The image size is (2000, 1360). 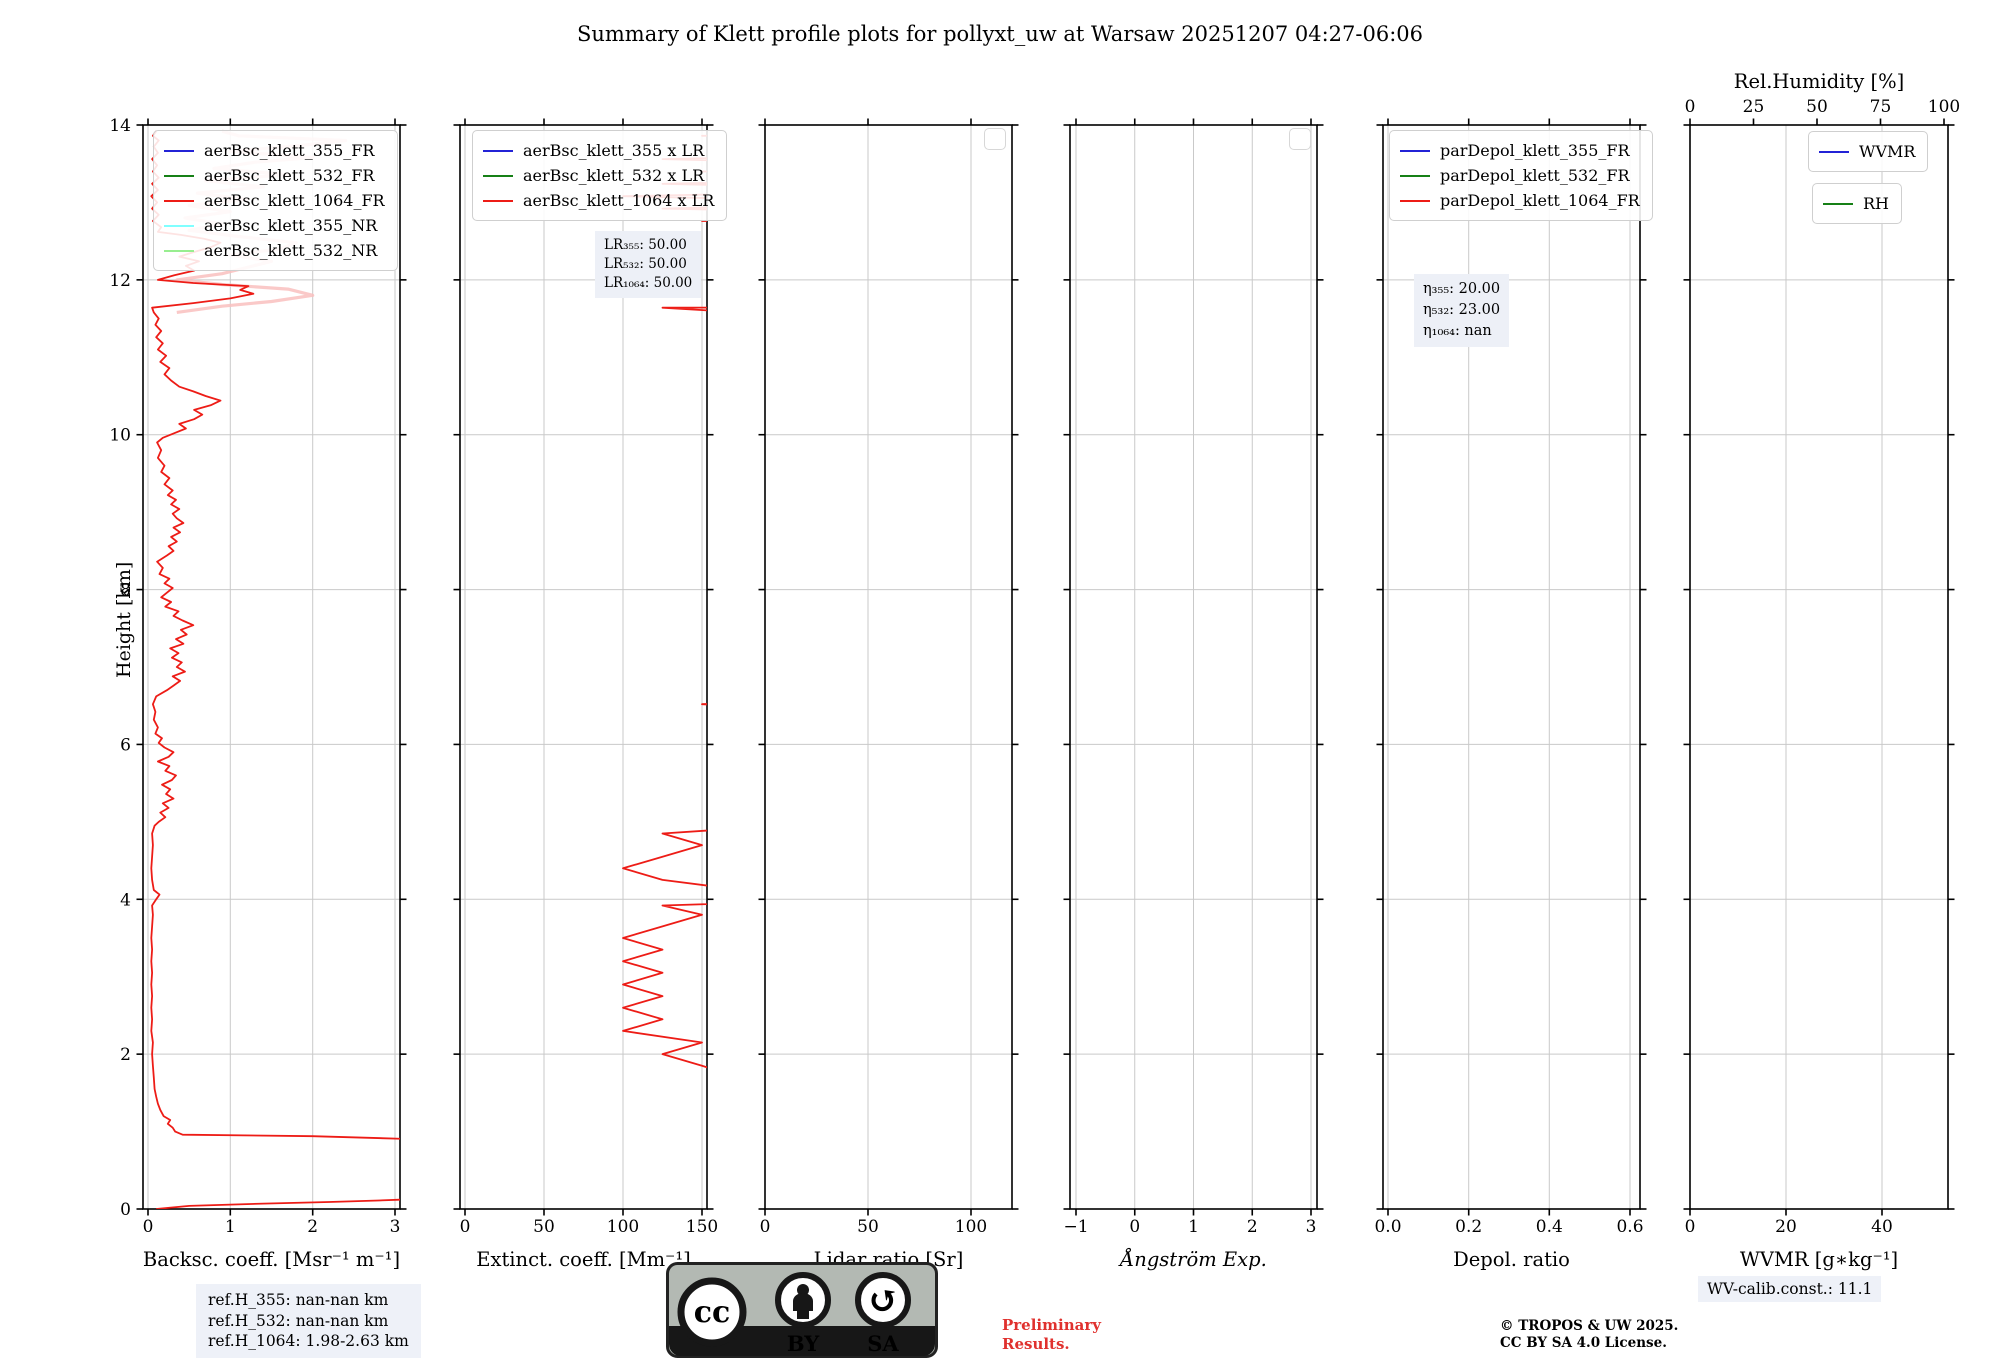 What do you see at coordinates (125, 745) in the screenshot?
I see `y-tick-label: 6` at bounding box center [125, 745].